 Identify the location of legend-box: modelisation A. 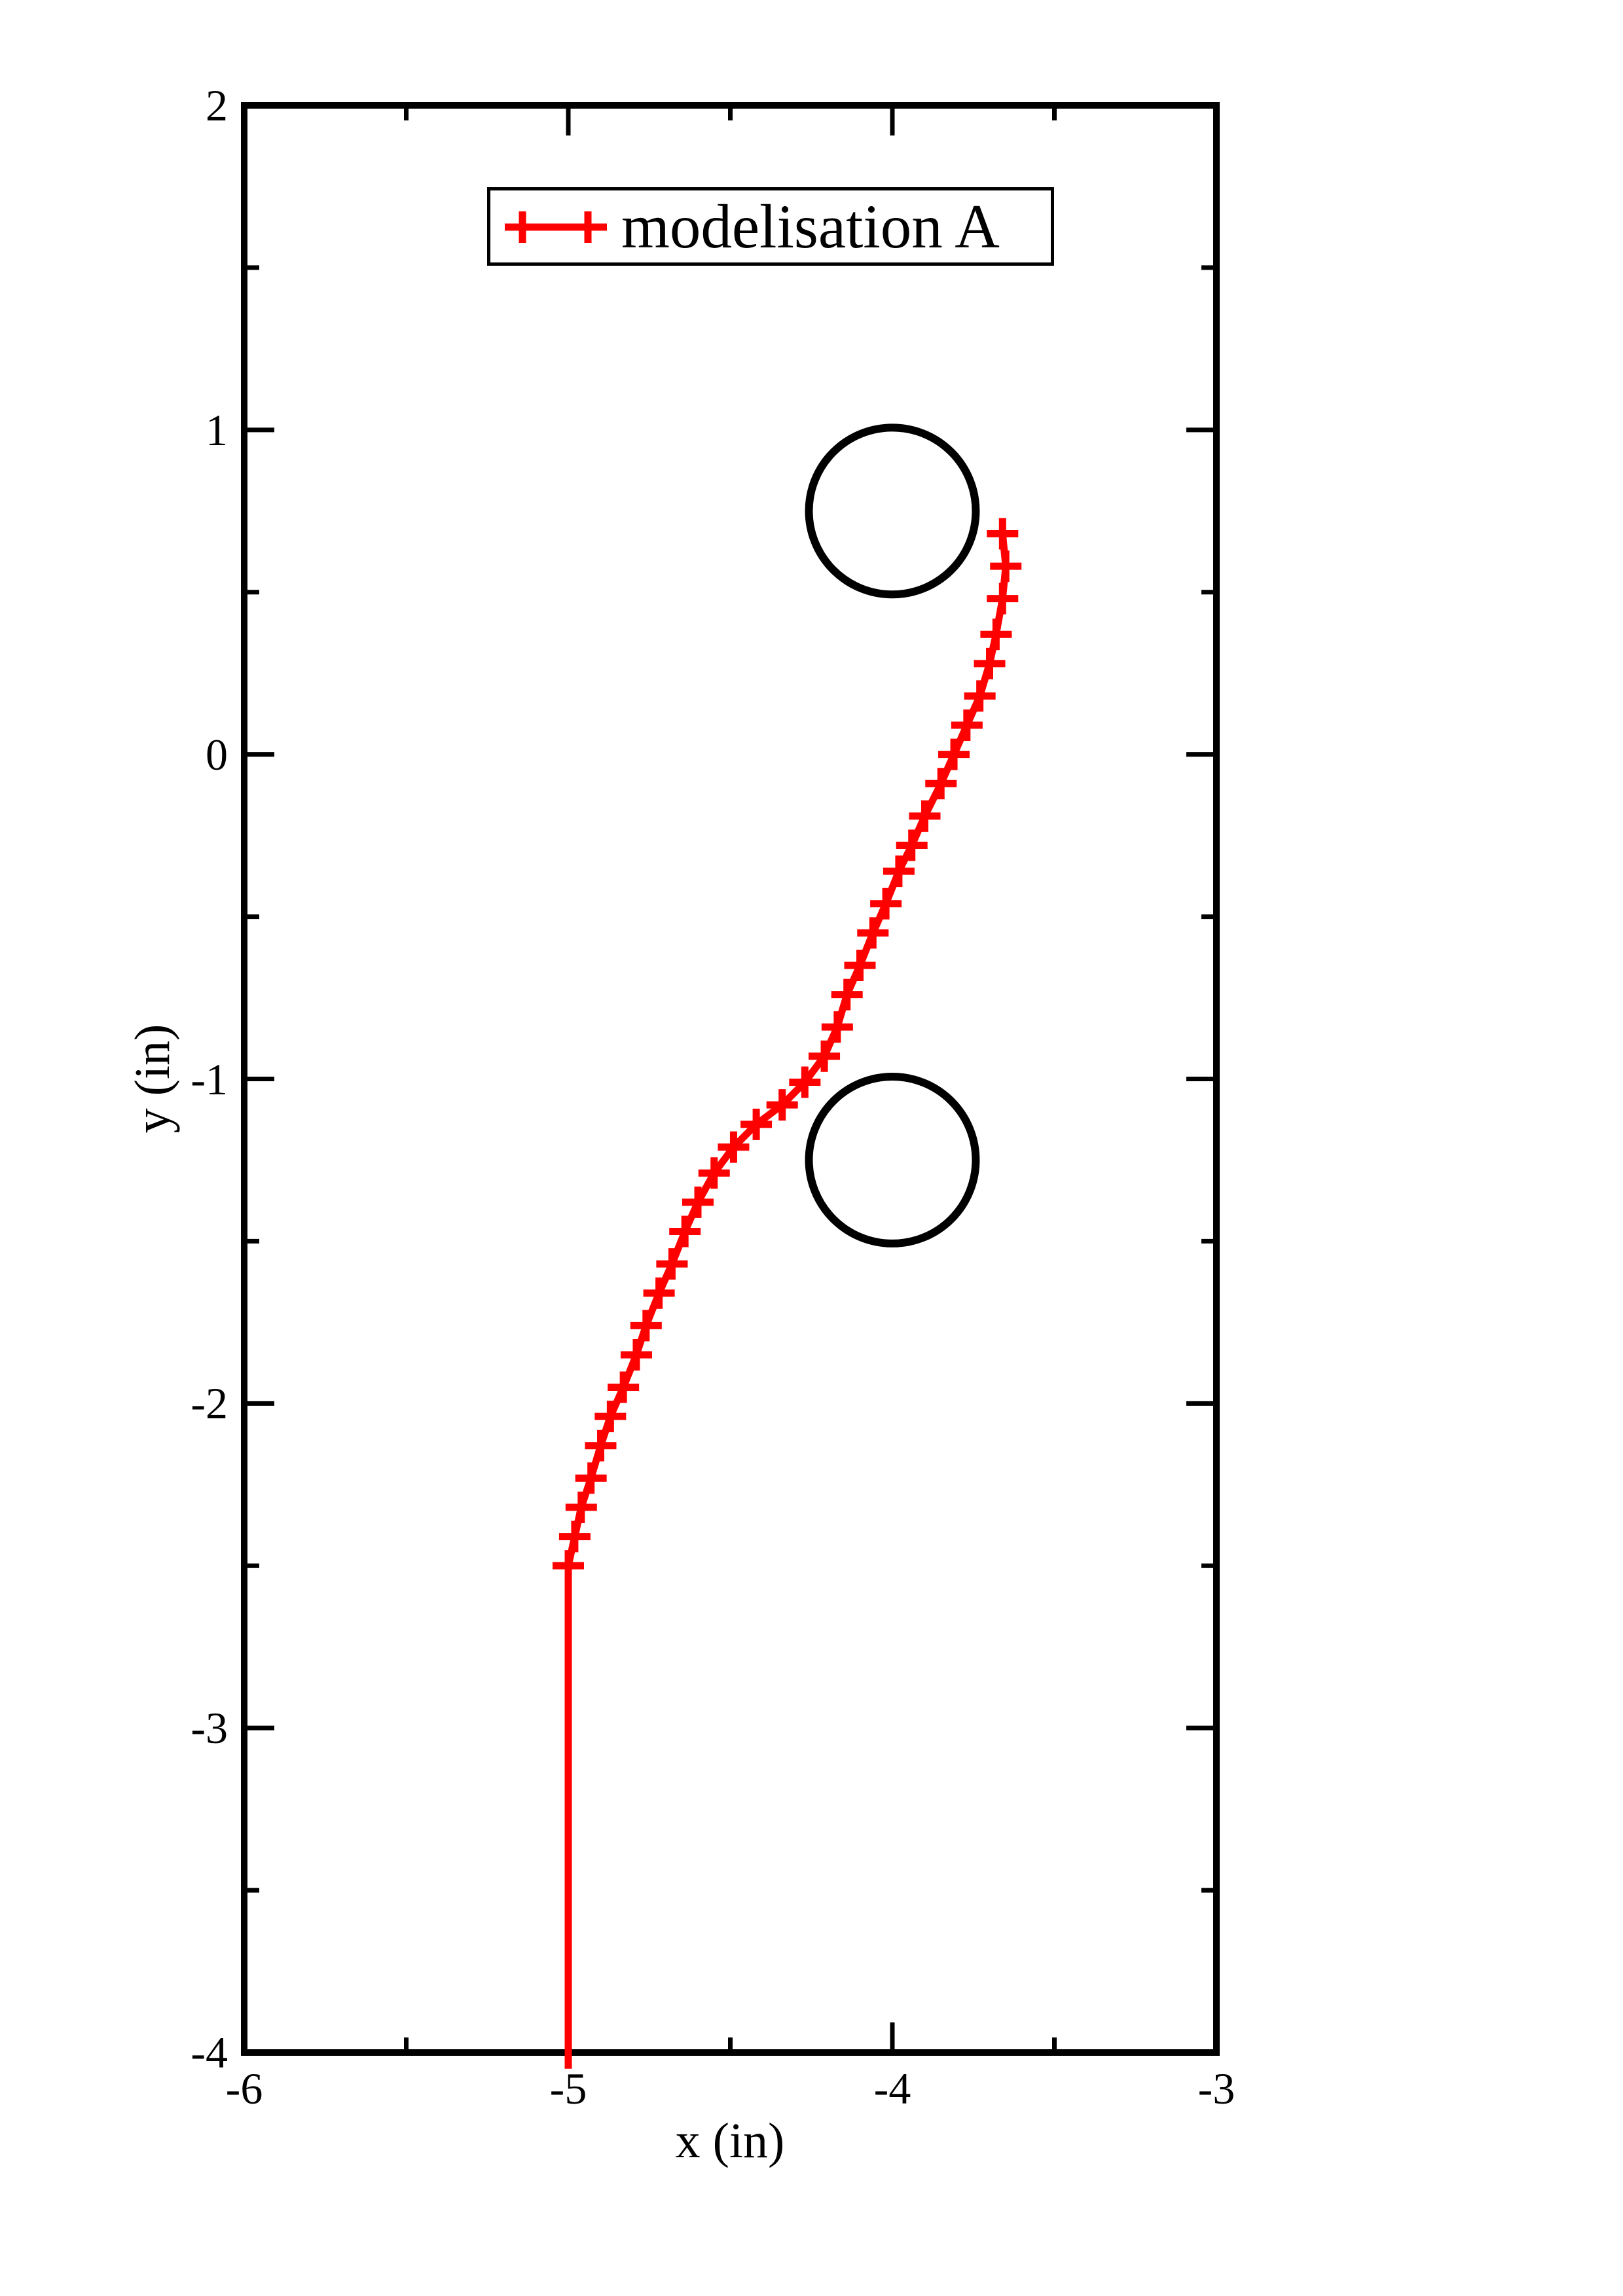
(770, 226).